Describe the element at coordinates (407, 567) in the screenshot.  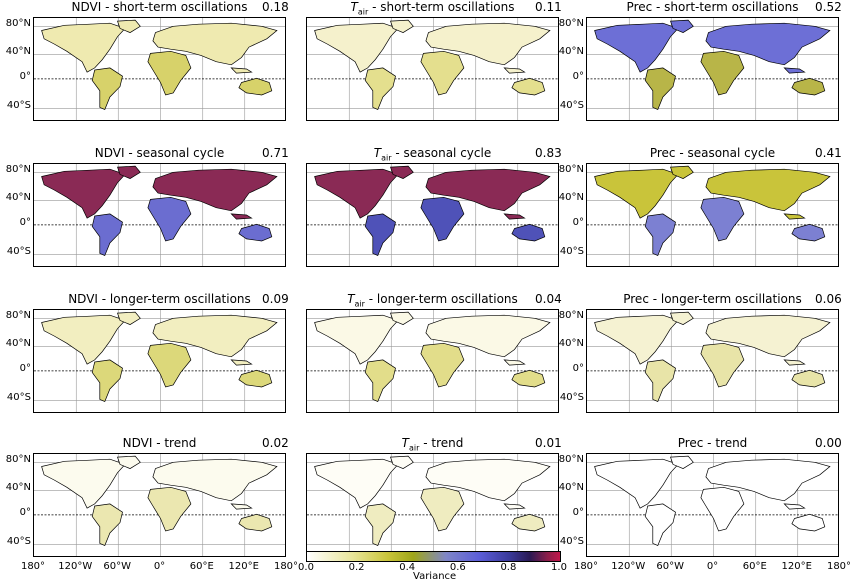
I see `colorbar-tick-label: 0.4` at that location.